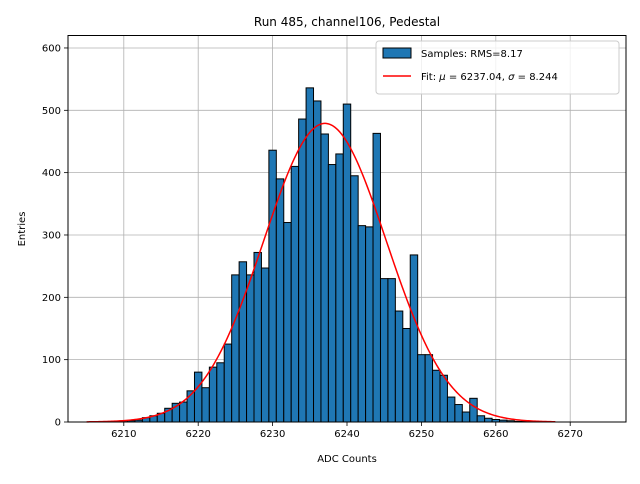  Describe the element at coordinates (58, 423) in the screenshot. I see `y-tick-label: 0` at that location.